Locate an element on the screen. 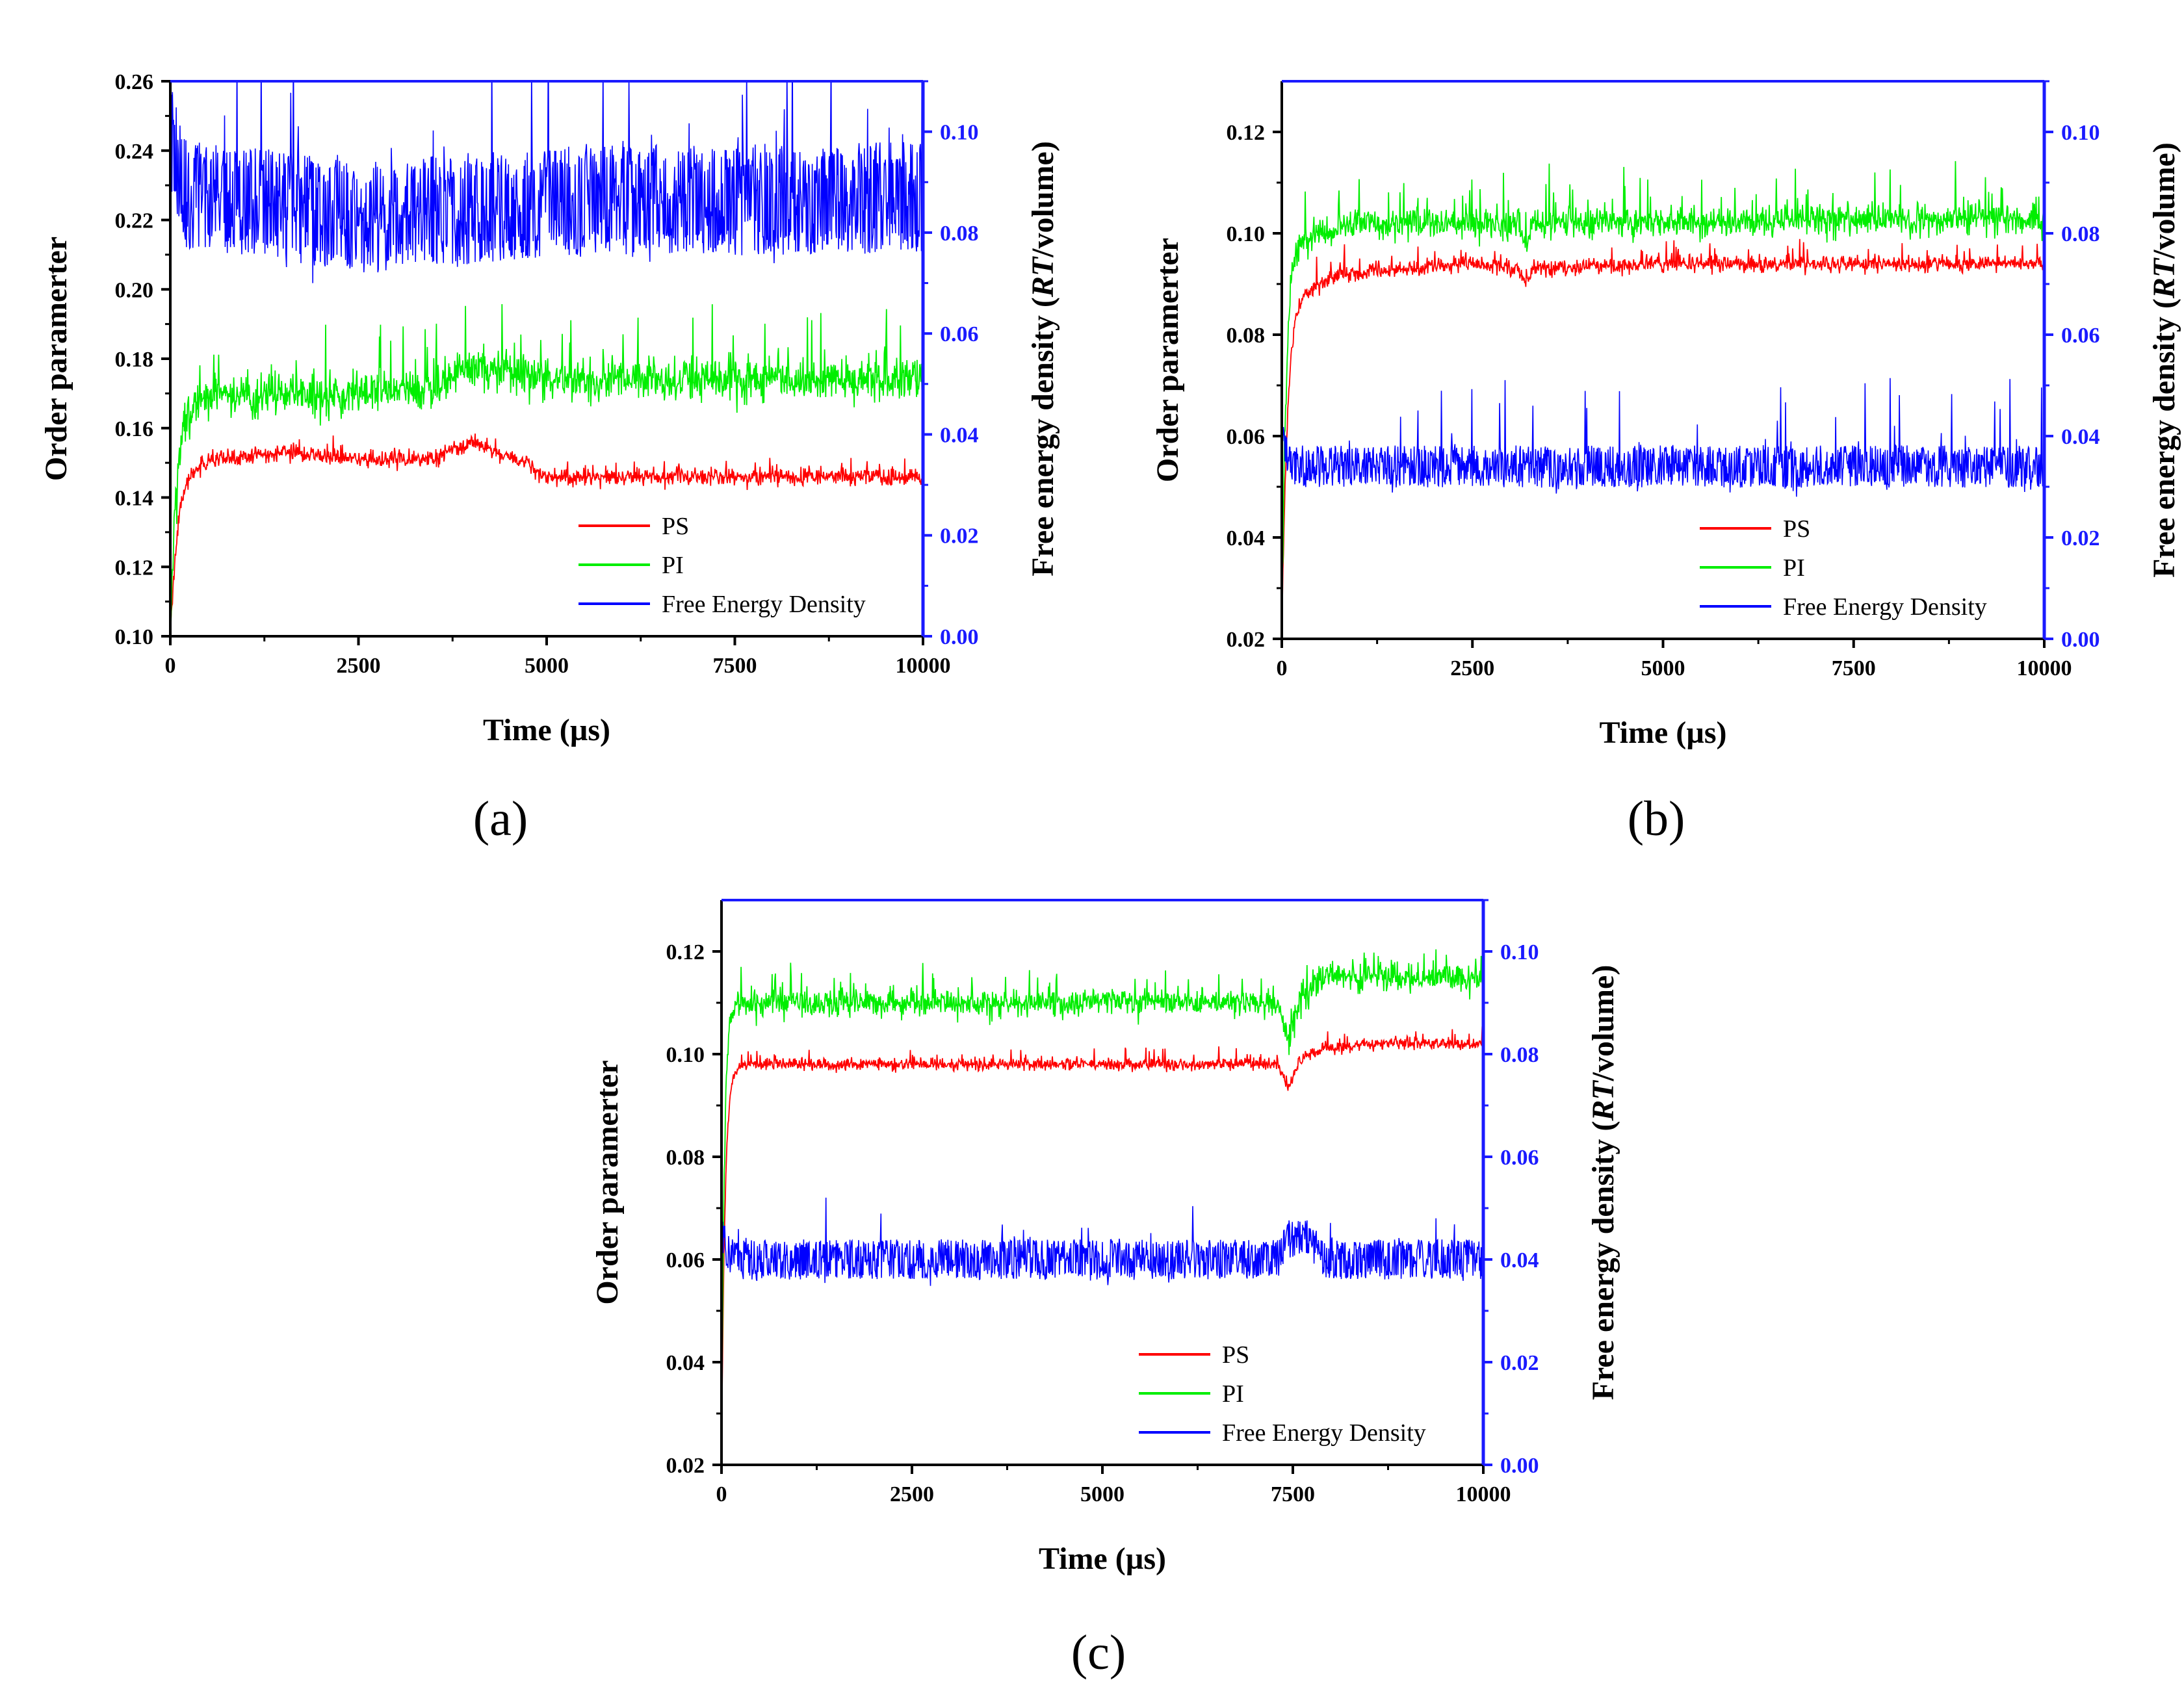 Image resolution: width=2184 pixels, height=1704 pixels. y-left-tick-label: 0.24 is located at coordinates (134, 152).